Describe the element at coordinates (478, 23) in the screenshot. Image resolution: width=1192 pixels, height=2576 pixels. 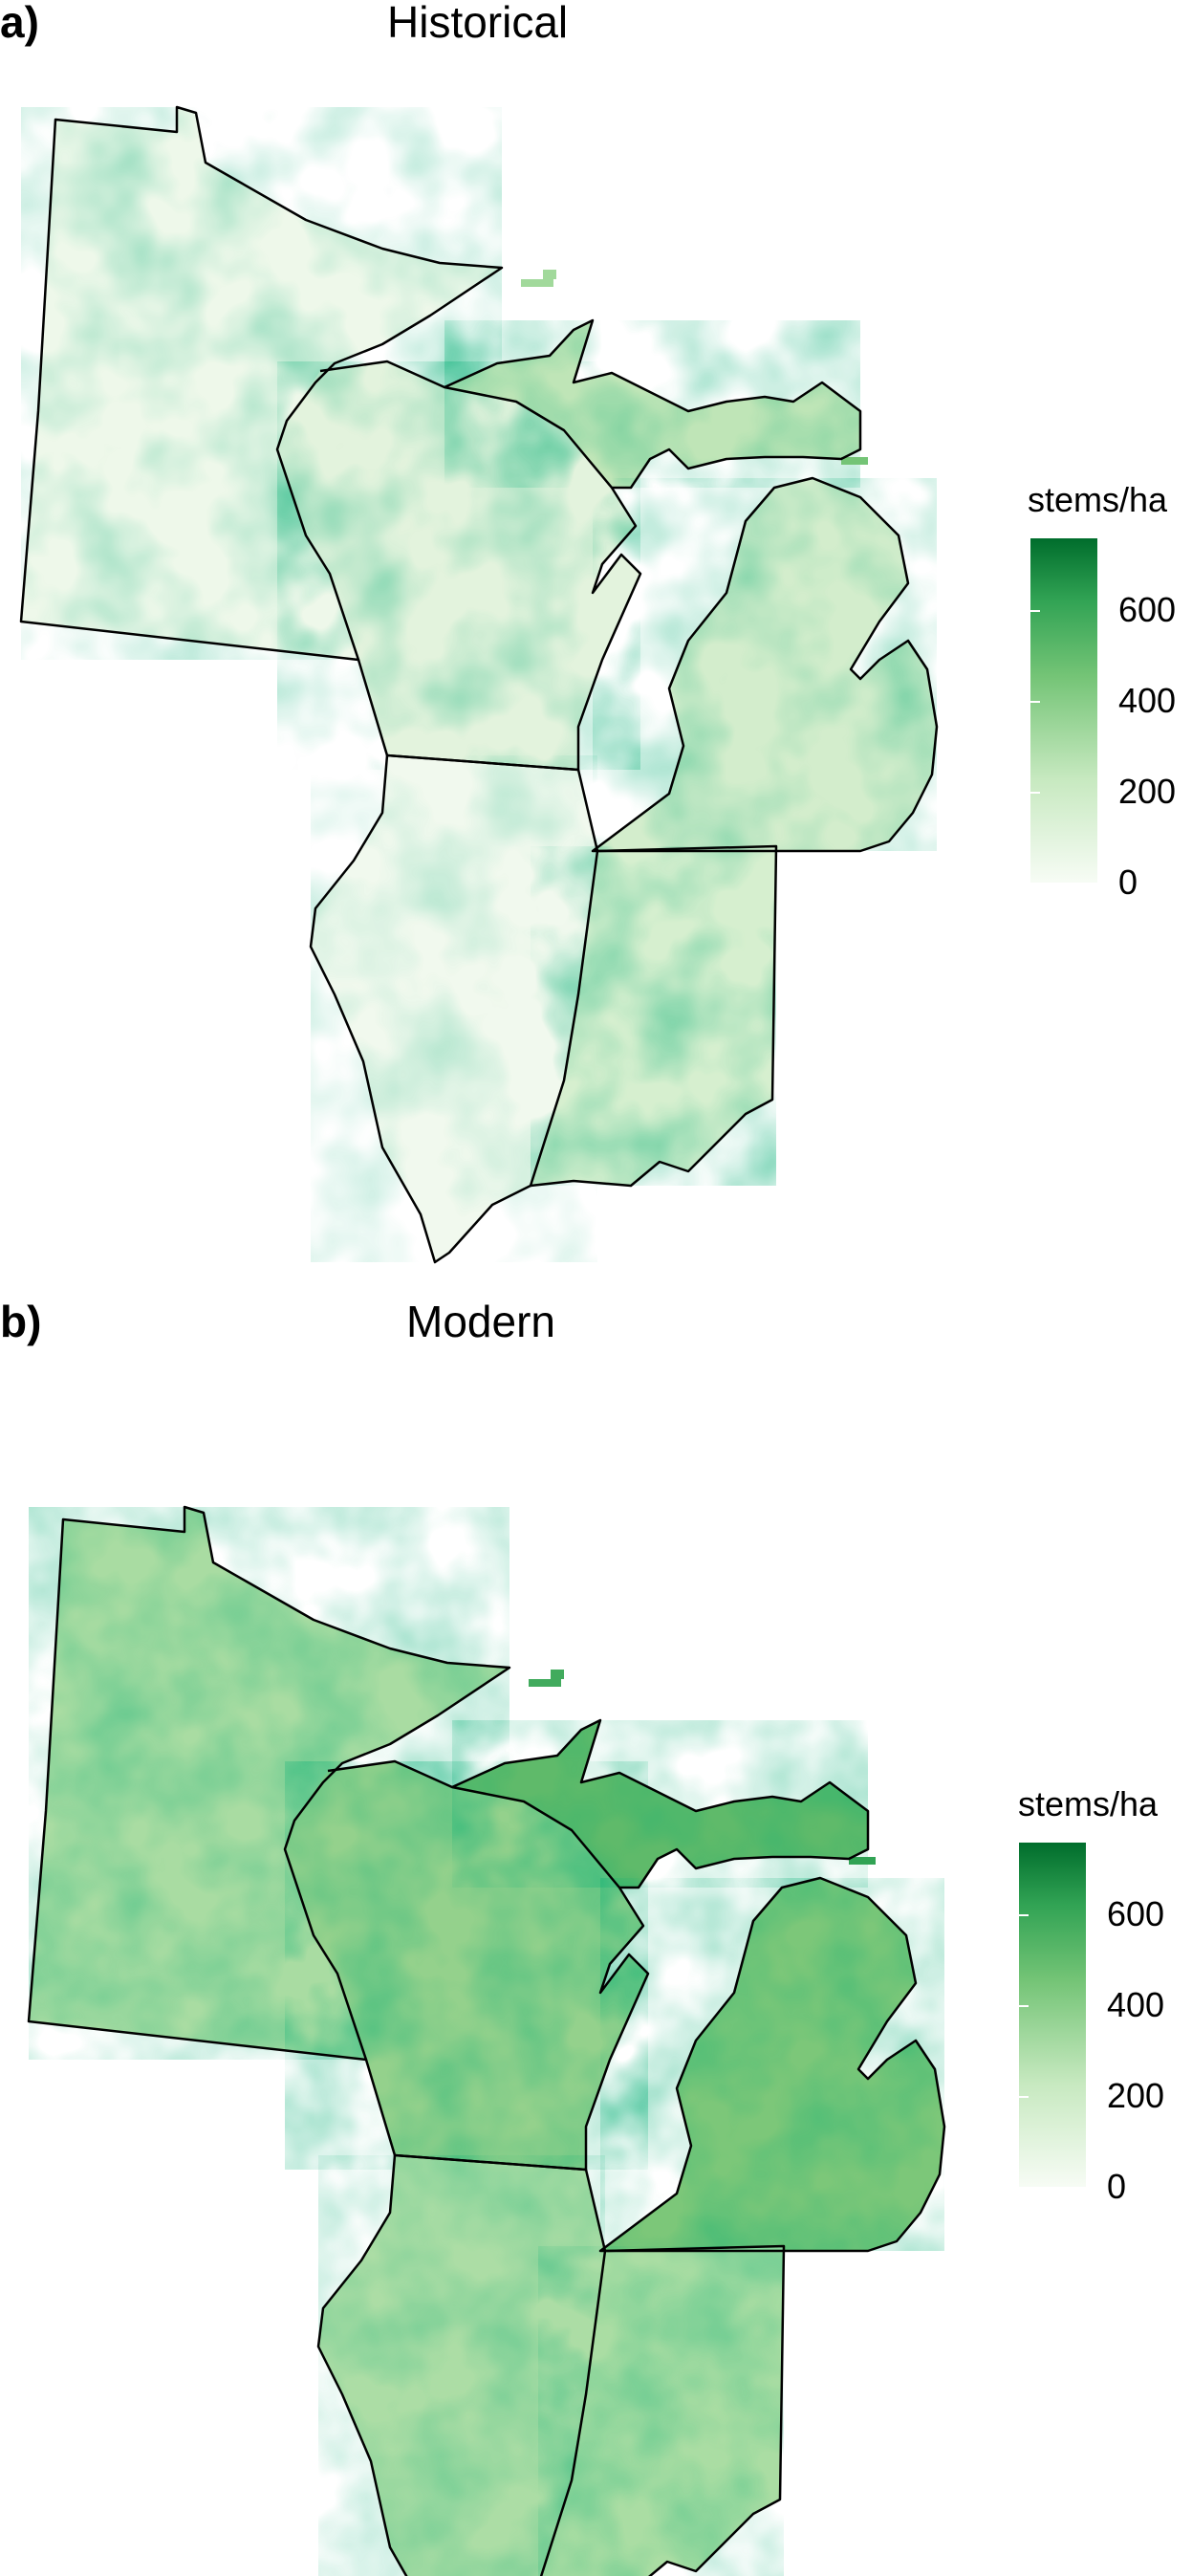
I see `panel-title: Historical` at that location.